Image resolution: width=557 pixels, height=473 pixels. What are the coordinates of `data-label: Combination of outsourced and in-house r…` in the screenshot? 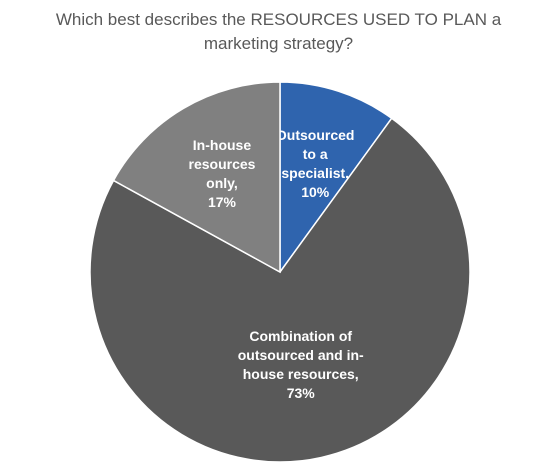 It's located at (301, 365).